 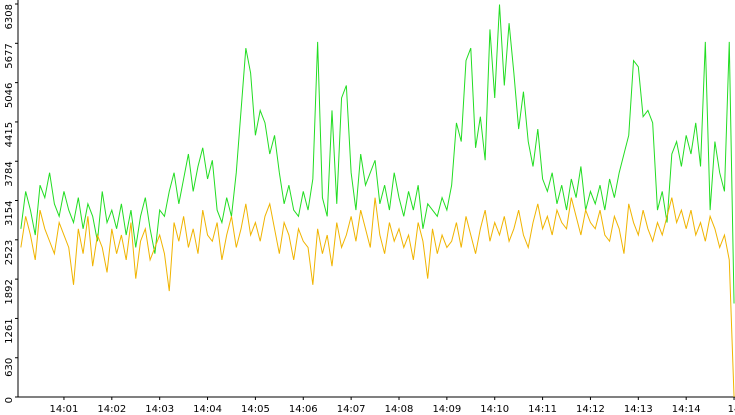 I want to click on y-tick-label: 0, so click(x=9, y=400).